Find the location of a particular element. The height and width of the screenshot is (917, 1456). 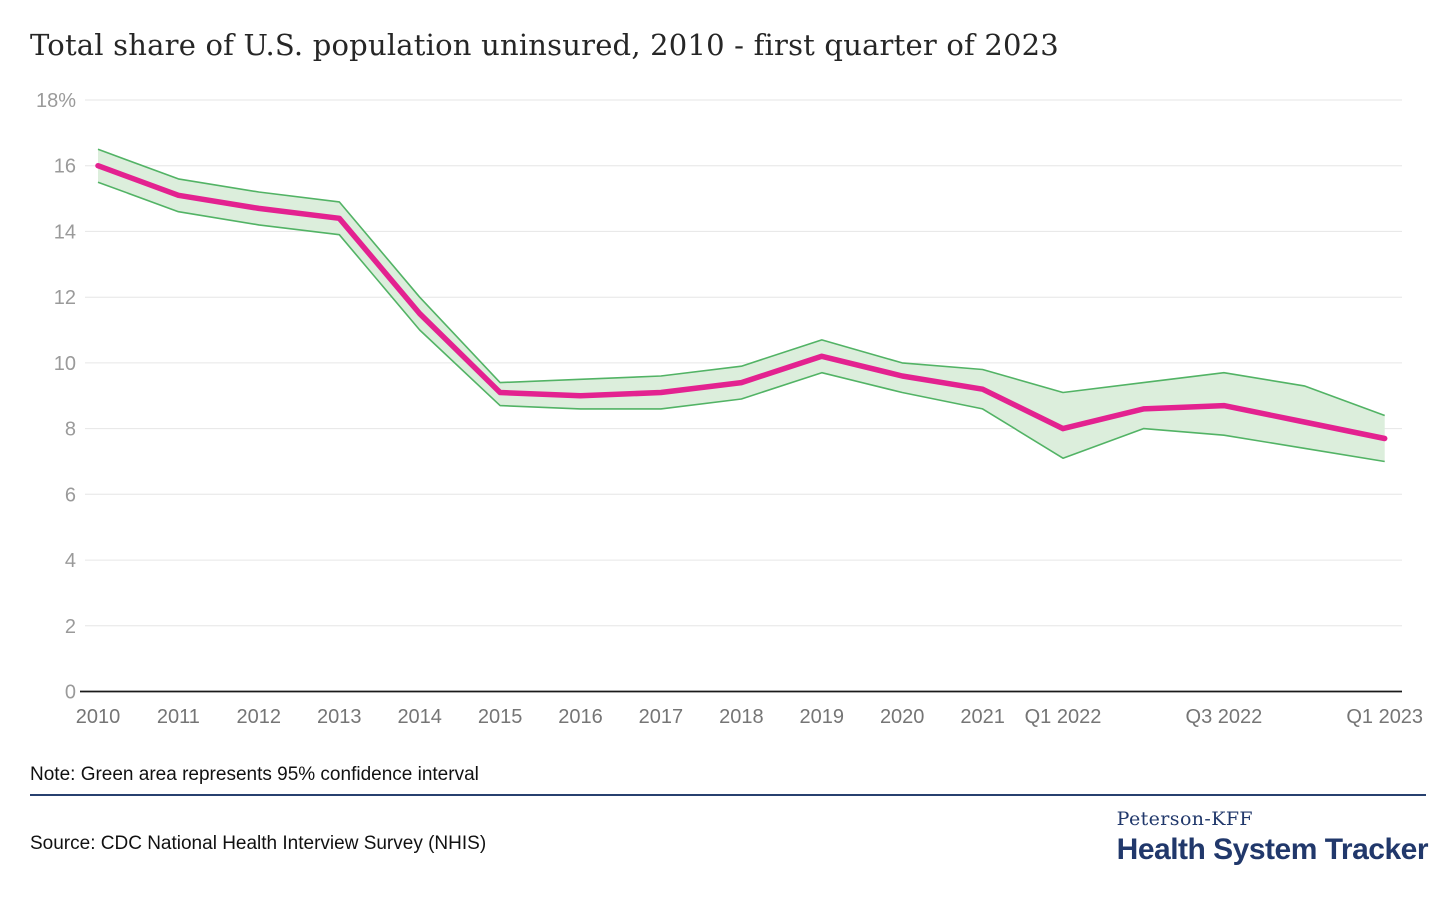

y-tick-label: 0 is located at coordinates (70, 693).